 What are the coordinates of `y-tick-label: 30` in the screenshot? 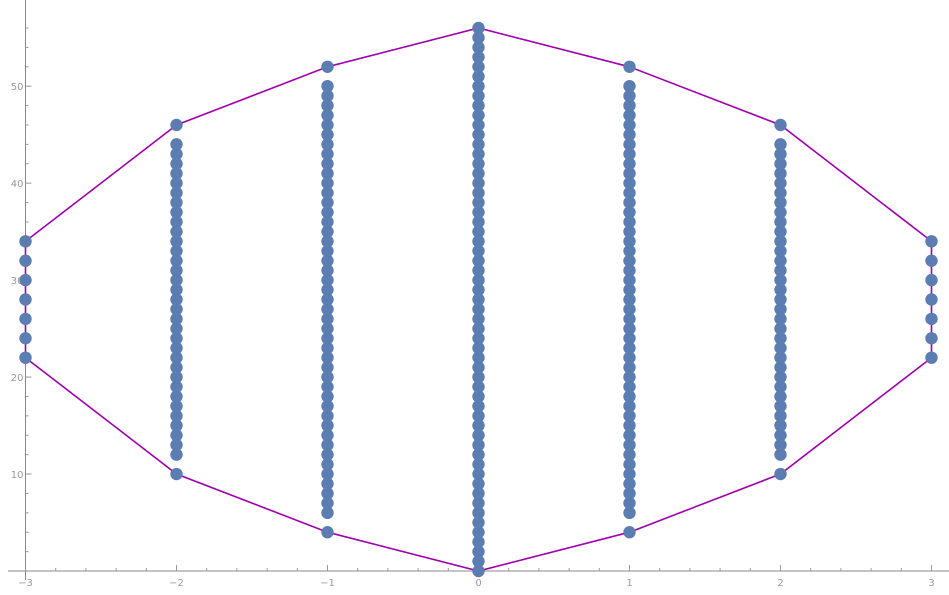 It's located at (17, 281).